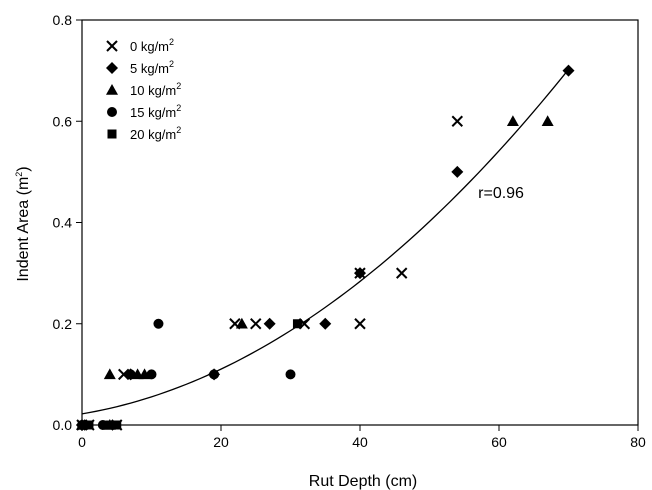 The height and width of the screenshot is (490, 652). What do you see at coordinates (63, 20) in the screenshot?
I see `y-tick-label: 0.8` at bounding box center [63, 20].